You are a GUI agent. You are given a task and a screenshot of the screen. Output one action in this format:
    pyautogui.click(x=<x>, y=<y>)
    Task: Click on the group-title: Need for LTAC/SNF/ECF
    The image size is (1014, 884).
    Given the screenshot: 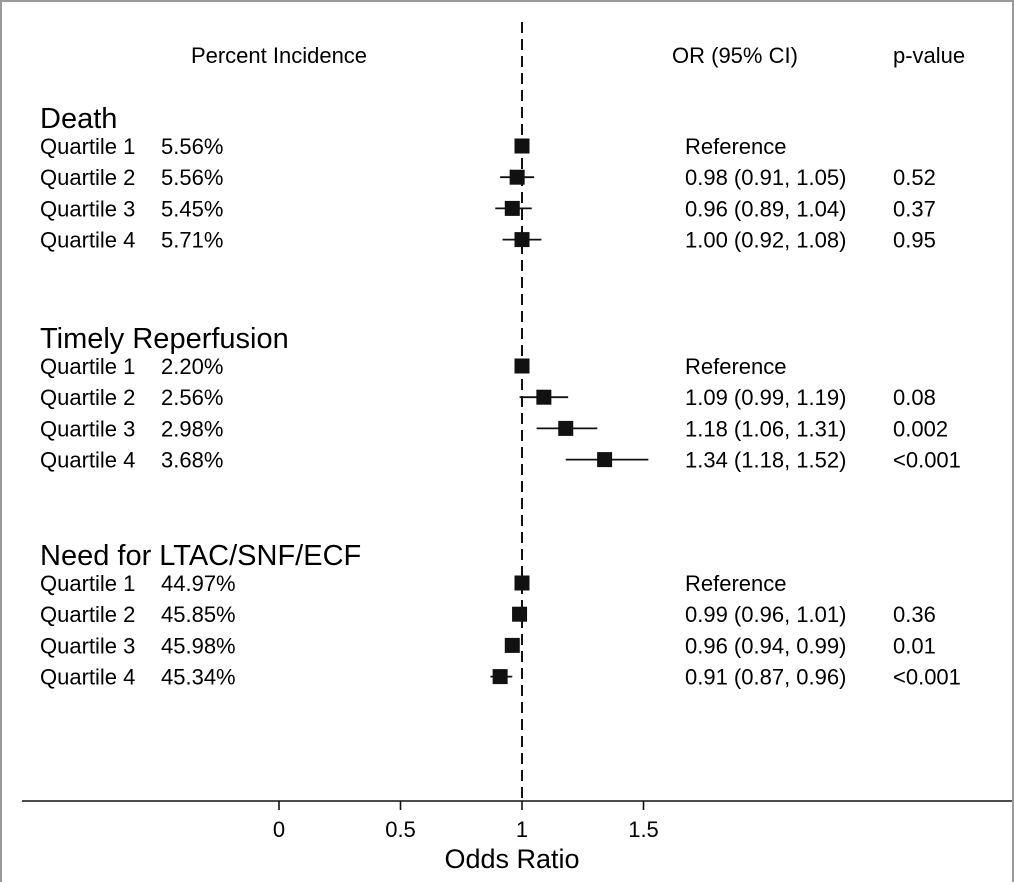 What is the action you would take?
    pyautogui.click(x=200, y=556)
    